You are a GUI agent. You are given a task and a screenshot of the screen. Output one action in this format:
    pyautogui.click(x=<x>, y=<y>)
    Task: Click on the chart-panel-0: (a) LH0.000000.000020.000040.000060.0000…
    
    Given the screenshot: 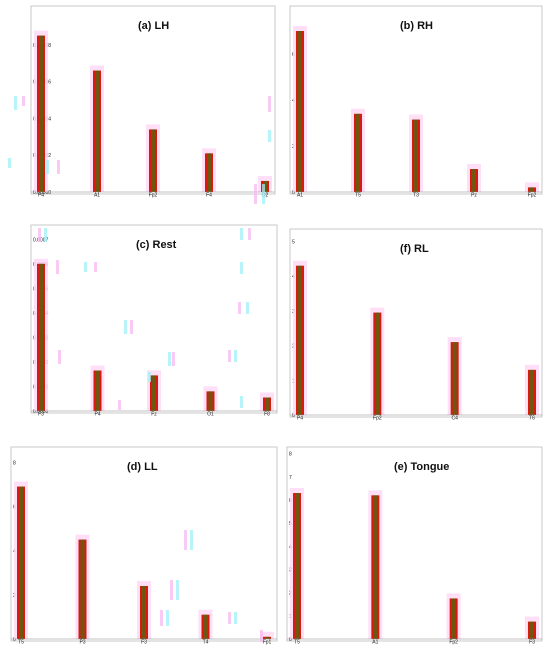 What is the action you would take?
    pyautogui.click(x=153, y=102)
    